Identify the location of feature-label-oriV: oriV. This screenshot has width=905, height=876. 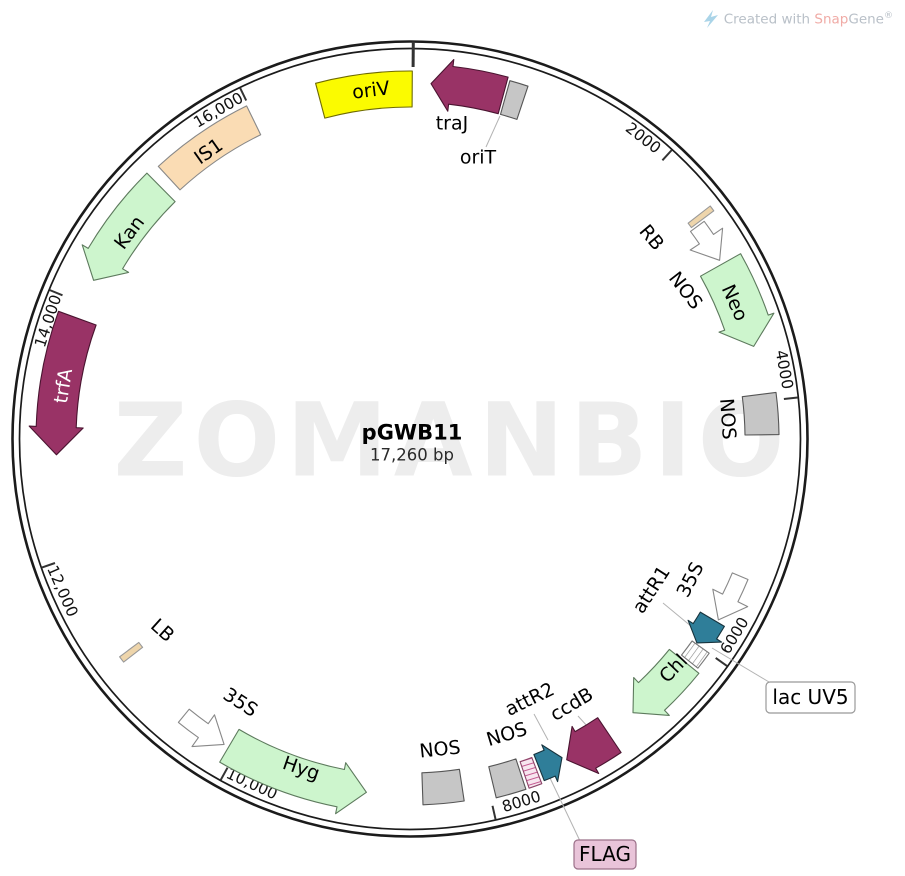
(371, 90).